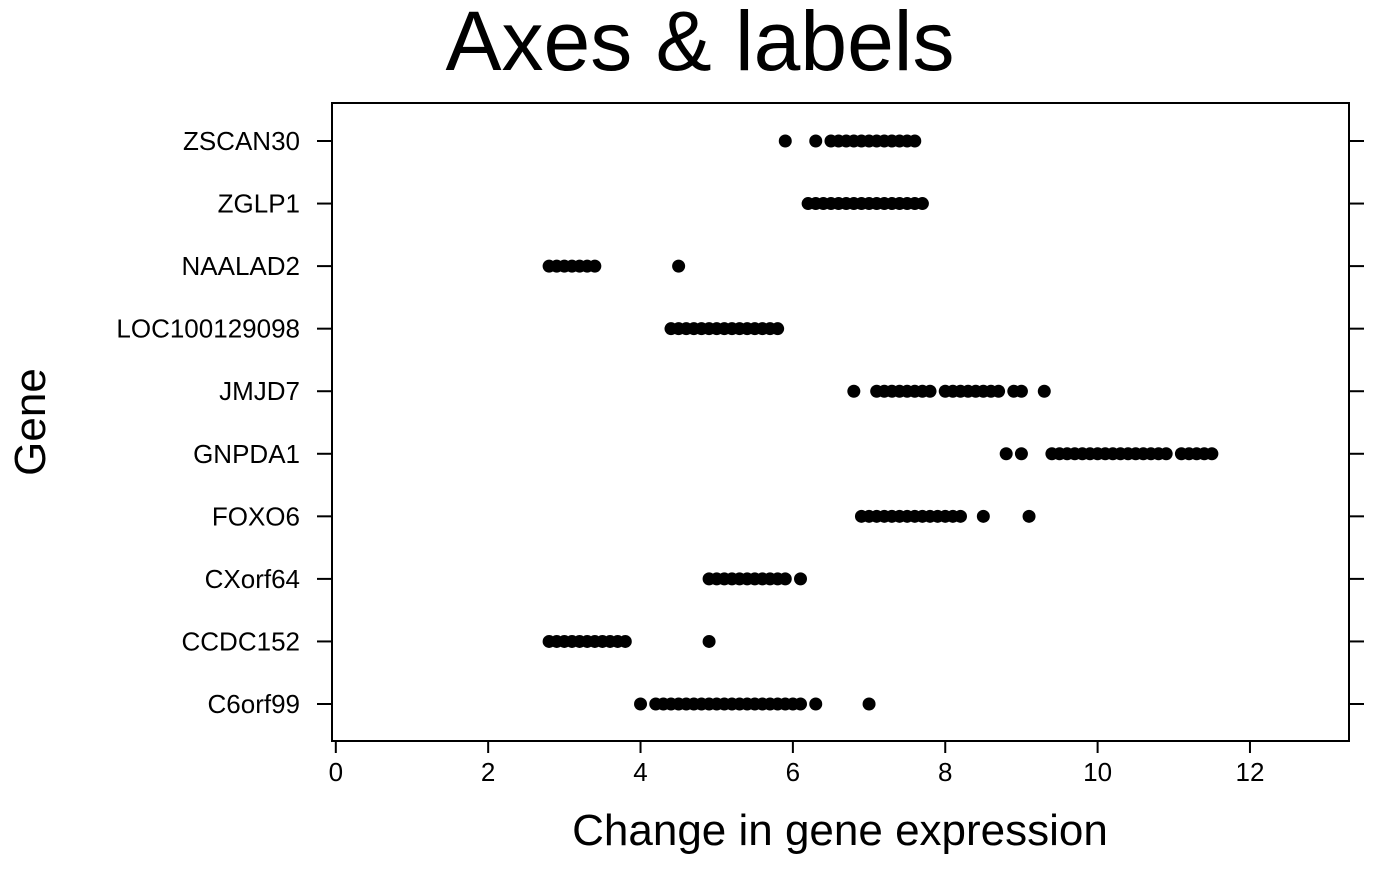  I want to click on y-tick-label: ZSCAN30, so click(241, 141).